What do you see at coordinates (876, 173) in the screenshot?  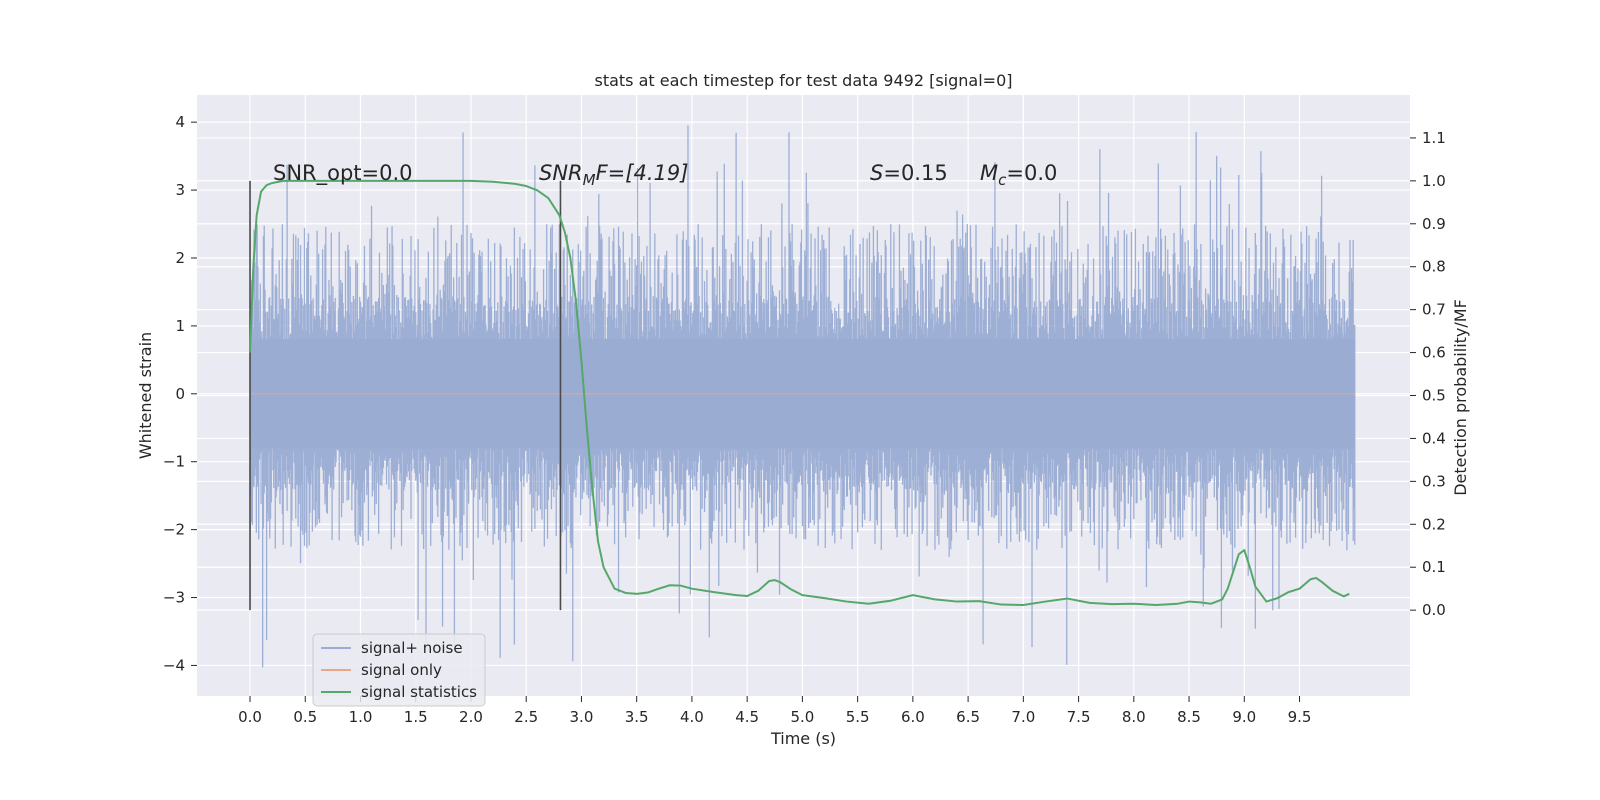 I see `annotation-s-var: S` at bounding box center [876, 173].